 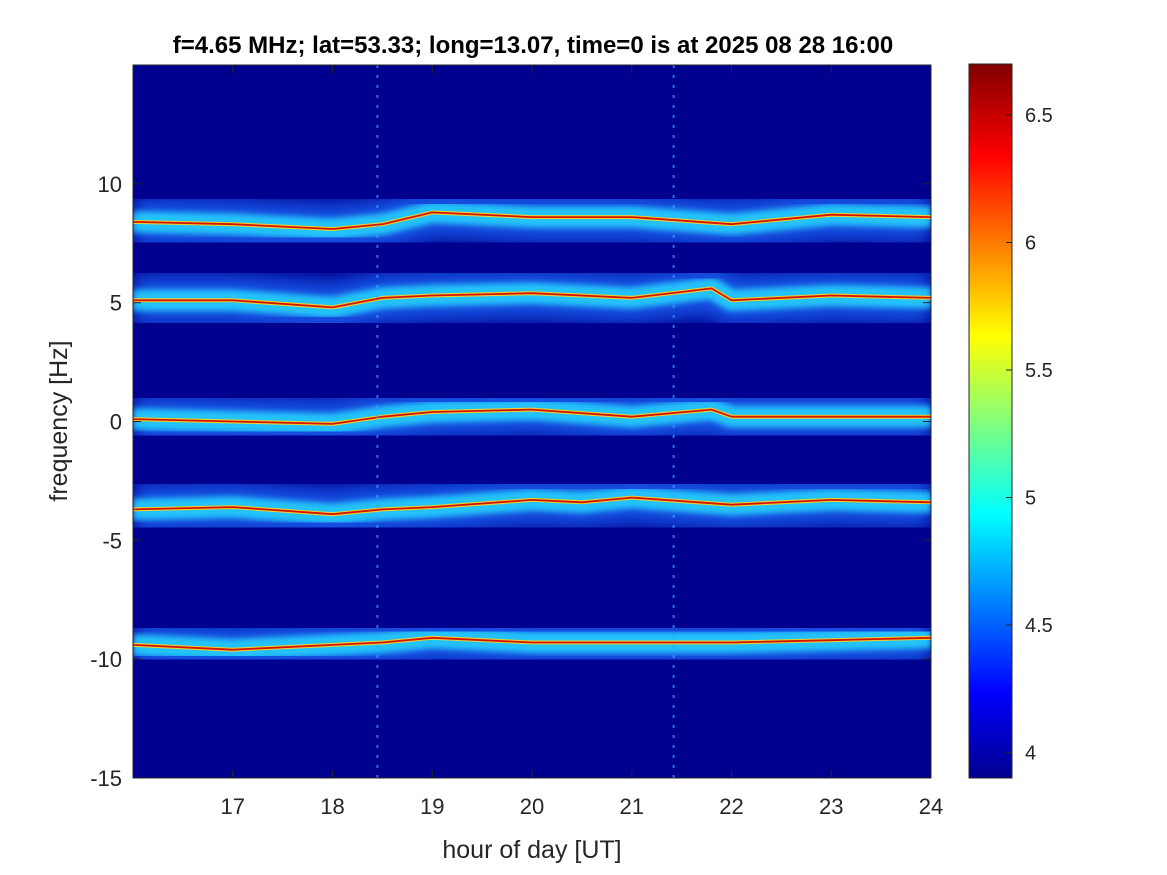 I want to click on x-tick-label: 21, so click(x=632, y=806).